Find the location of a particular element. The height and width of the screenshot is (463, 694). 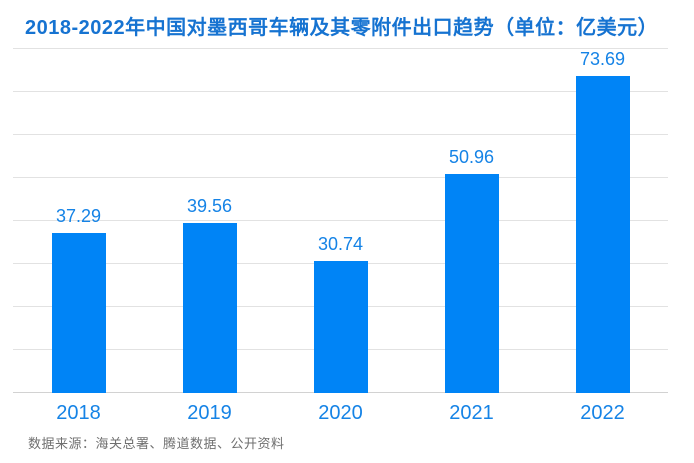

x-axis-label-2019: 2019 is located at coordinates (209, 413).